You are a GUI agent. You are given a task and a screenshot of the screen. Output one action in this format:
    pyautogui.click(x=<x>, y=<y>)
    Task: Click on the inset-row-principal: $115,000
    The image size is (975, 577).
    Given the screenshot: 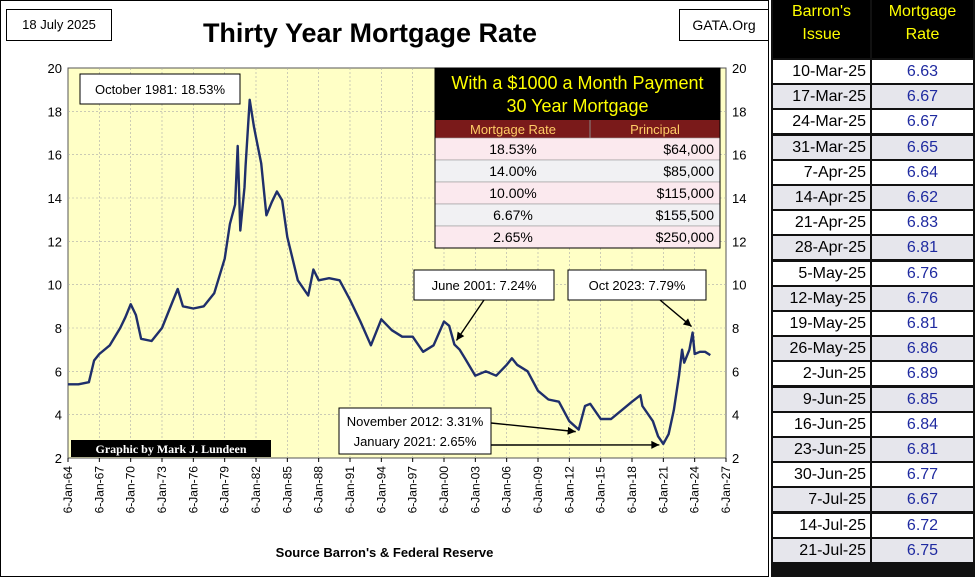 What is the action you would take?
    pyautogui.click(x=686, y=193)
    